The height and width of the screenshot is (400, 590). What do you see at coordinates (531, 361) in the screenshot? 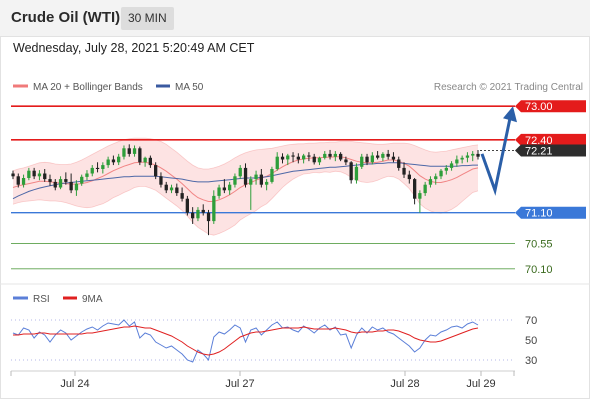
I see `rsi-tick-label: 30` at bounding box center [531, 361].